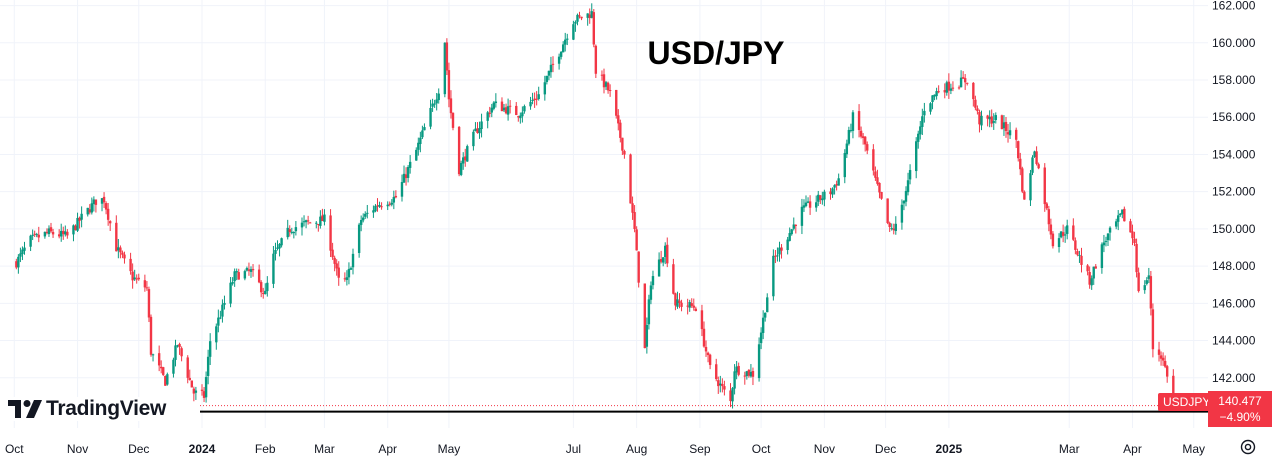  I want to click on x-tick-label: Aug, so click(636, 449).